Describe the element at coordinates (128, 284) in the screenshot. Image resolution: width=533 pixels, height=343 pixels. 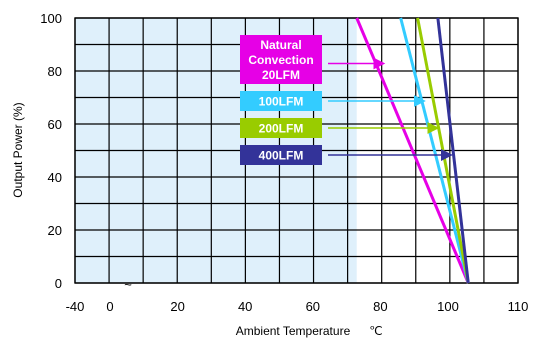
I see `axis-break-symbol: ~` at that location.